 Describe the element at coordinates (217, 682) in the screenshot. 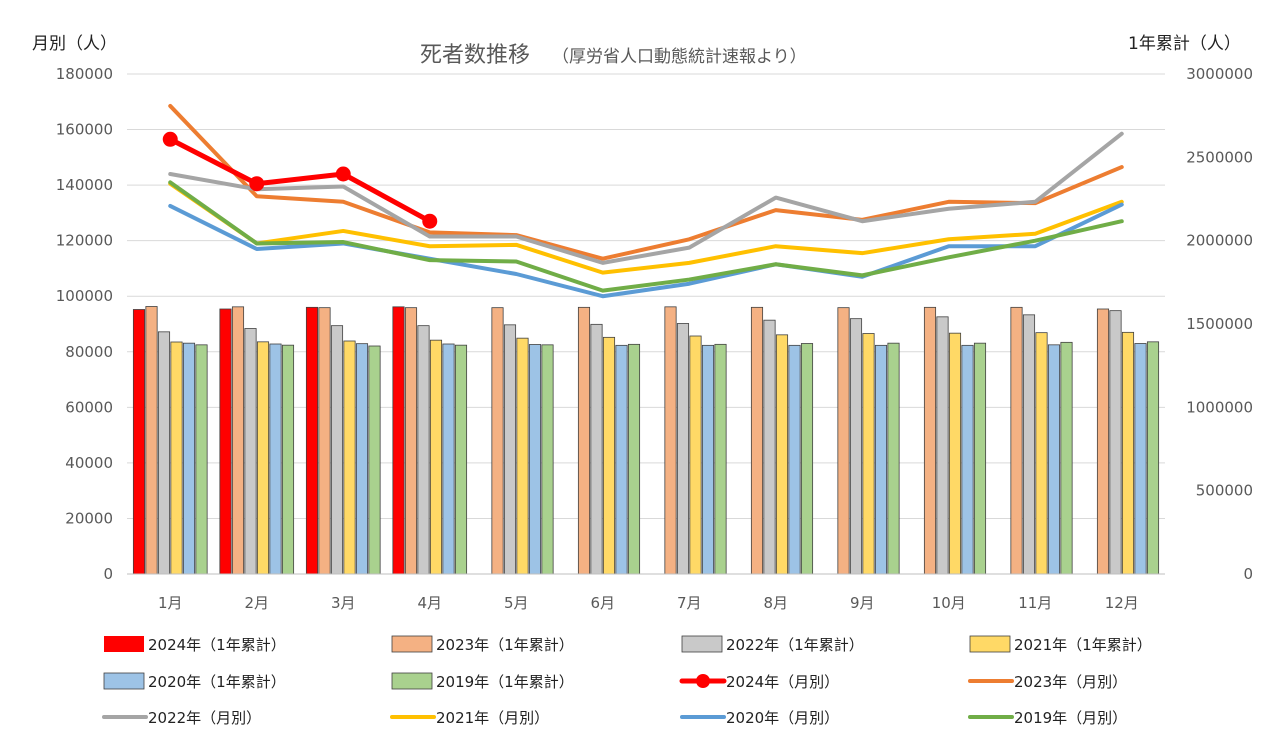

I see `legend-label: 2020年（1年累計）` at that location.